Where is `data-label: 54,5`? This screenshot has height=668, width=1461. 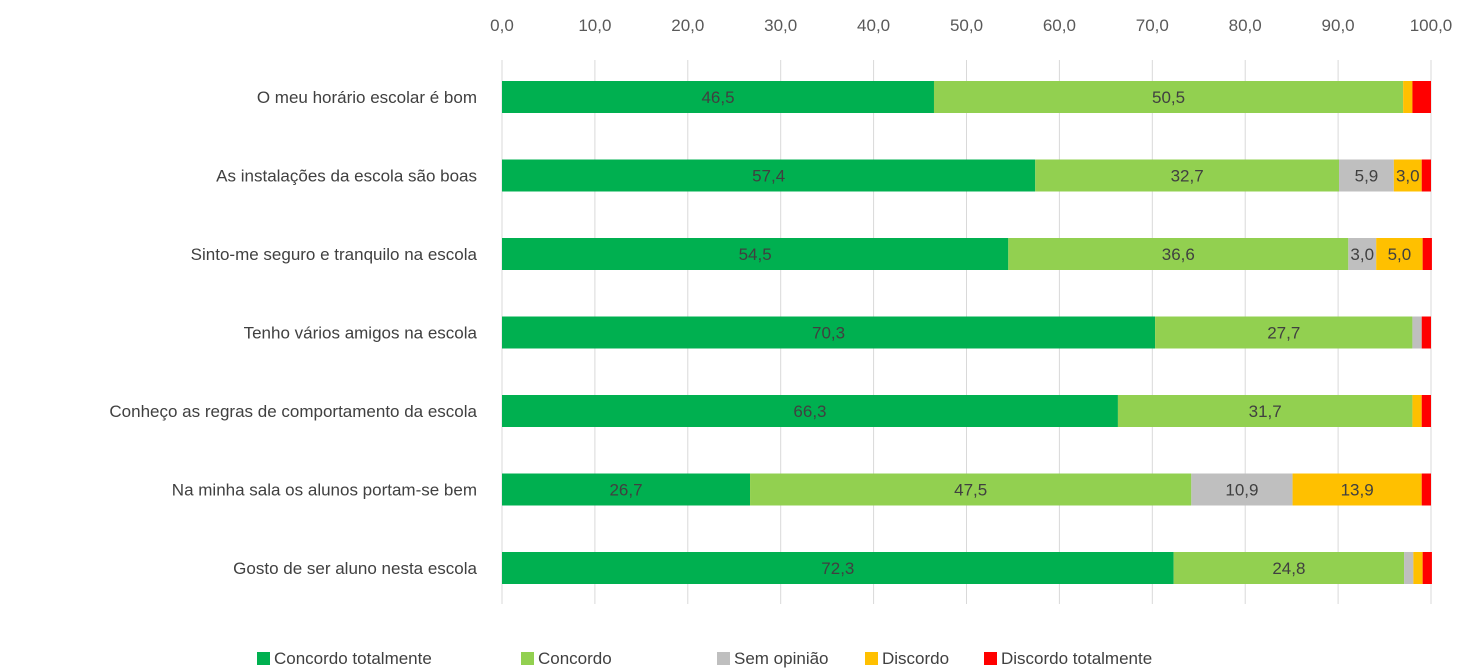 data-label: 54,5 is located at coordinates (755, 254).